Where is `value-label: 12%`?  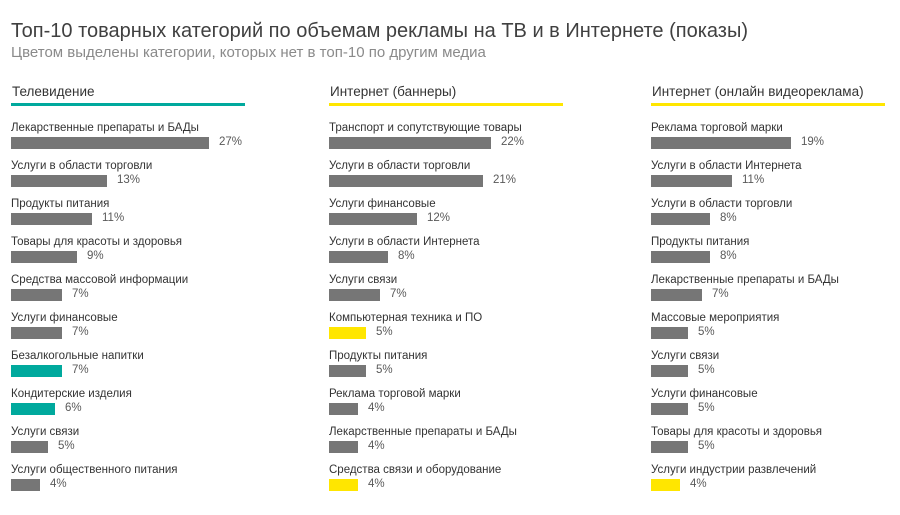
value-label: 12% is located at coordinates (439, 218).